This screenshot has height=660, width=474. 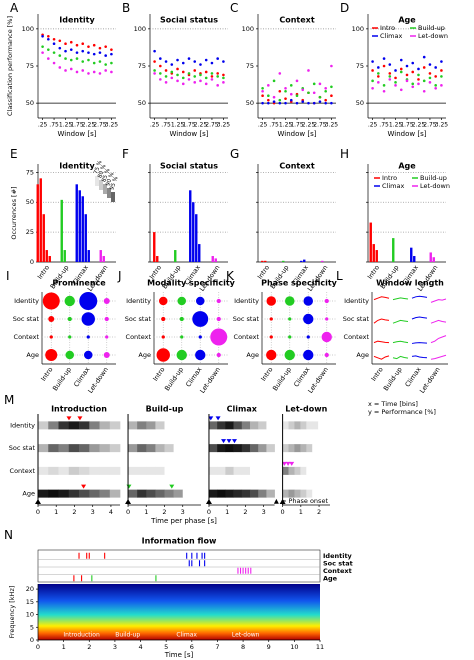 What do you see at coordinates (115, 647) in the screenshot?
I see `x-tick-label: 3` at bounding box center [115, 647].